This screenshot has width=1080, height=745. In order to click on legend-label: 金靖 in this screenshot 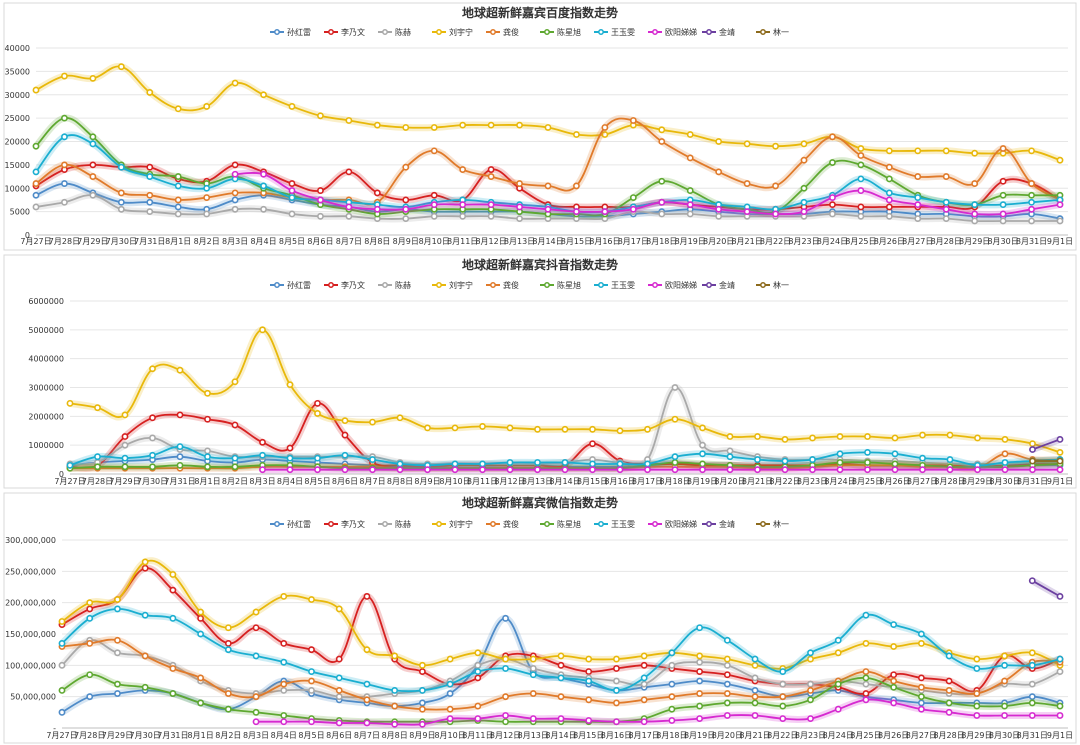, I will do `click(727, 32)`.